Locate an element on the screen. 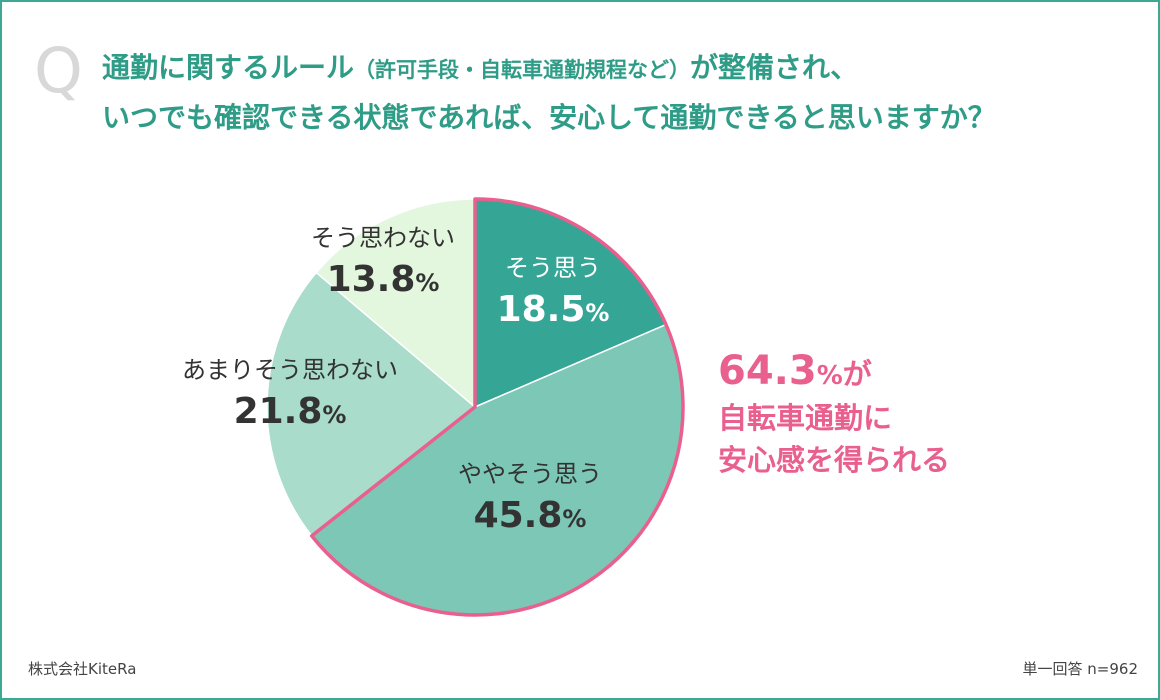 Image resolution: width=1160 pixels, height=700 pixels. slice-value-unit-4: % is located at coordinates (427, 283).